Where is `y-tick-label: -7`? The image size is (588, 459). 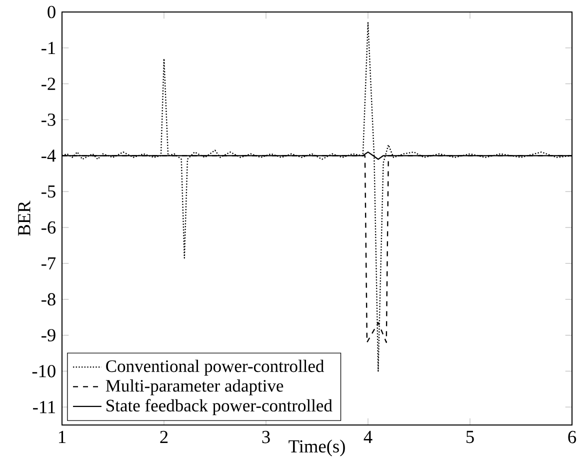
y-tick-label: -7 is located at coordinates (49, 263).